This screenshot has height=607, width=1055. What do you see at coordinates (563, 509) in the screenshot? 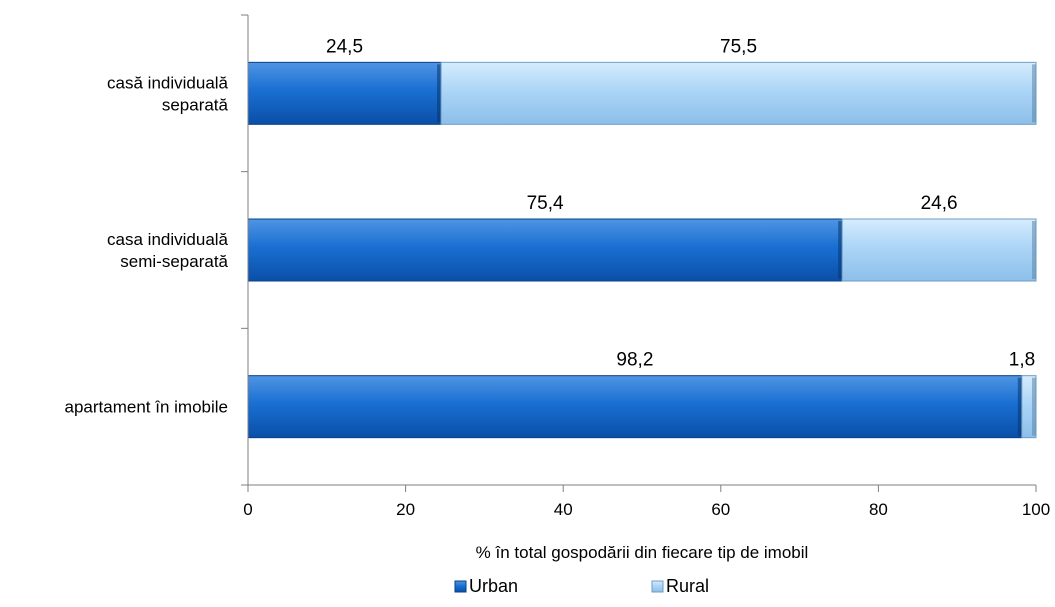
I see `x-tick-label: 40` at bounding box center [563, 509].